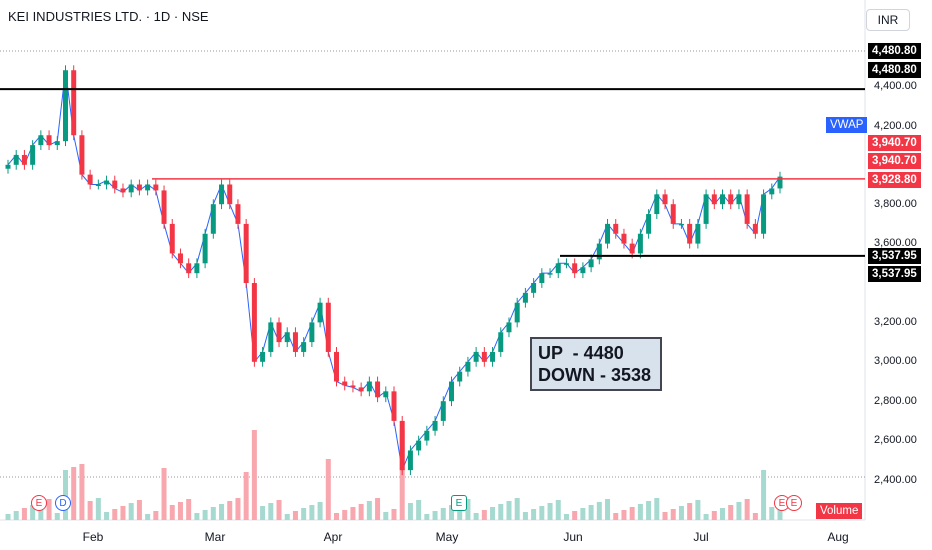 Image resolution: width=932 pixels, height=550 pixels. What do you see at coordinates (895, 126) in the screenshot?
I see `price-tick: 4,200.00` at bounding box center [895, 126].